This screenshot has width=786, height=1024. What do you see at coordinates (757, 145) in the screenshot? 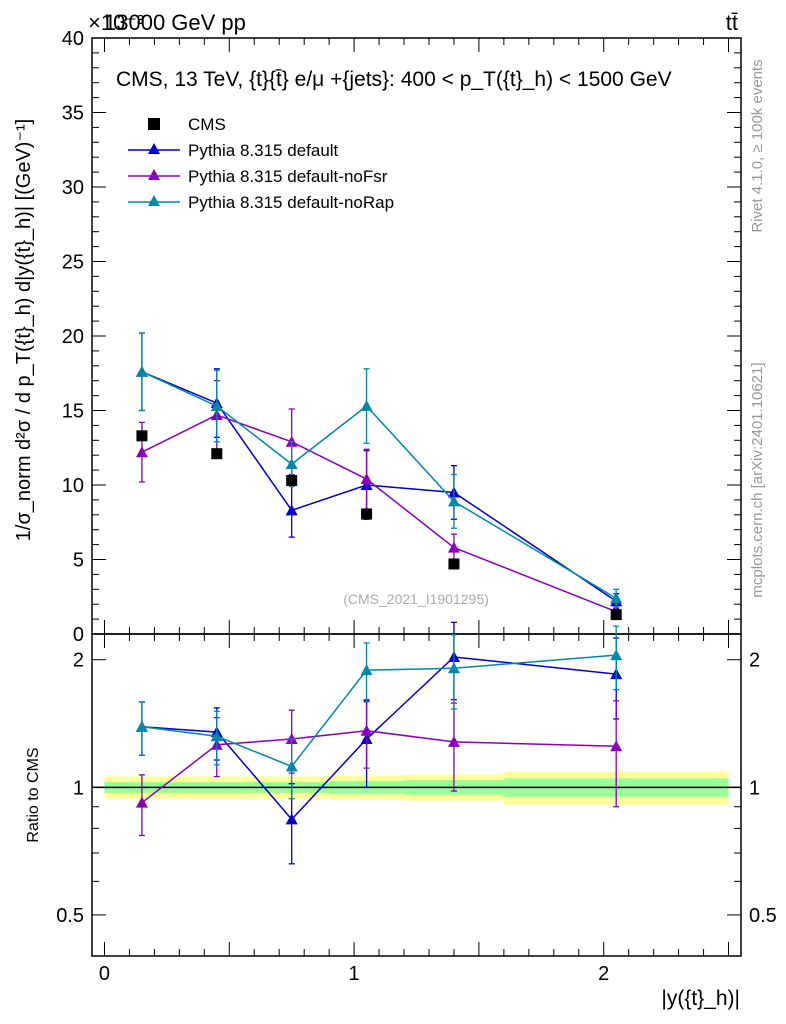
I see `rivet-label: Rivet 4.1.0, ≥ 100k events` at bounding box center [757, 145].